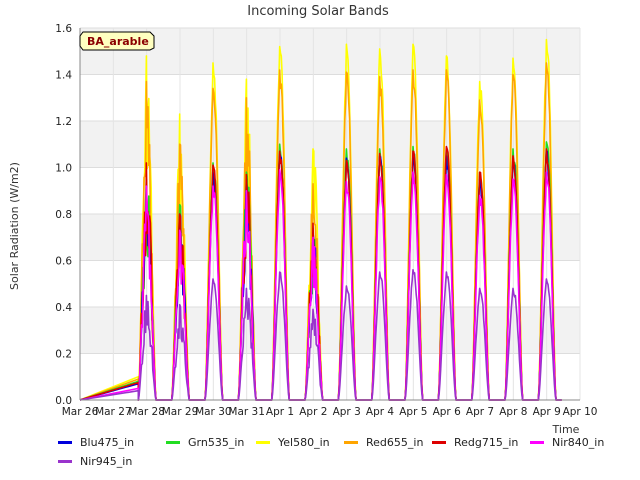 The width and height of the screenshot is (640, 480). Describe the element at coordinates (113, 412) in the screenshot. I see `x-tick-label: Mar 27` at that location.